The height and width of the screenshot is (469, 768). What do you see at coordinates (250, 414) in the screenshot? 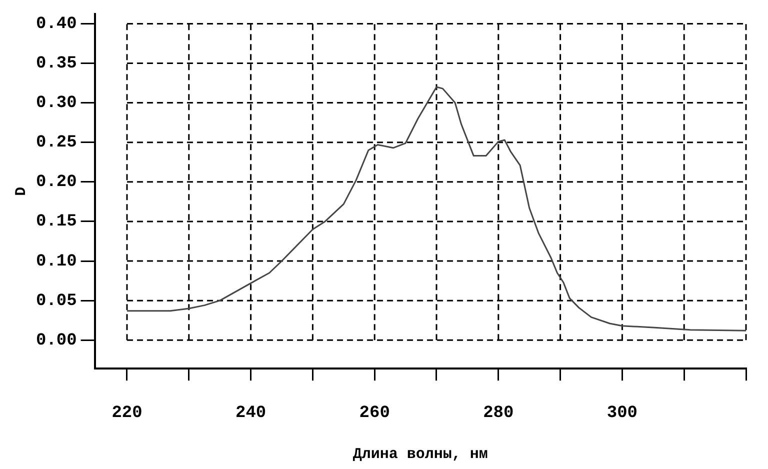
I see `x-tick-label: 240` at bounding box center [250, 414].